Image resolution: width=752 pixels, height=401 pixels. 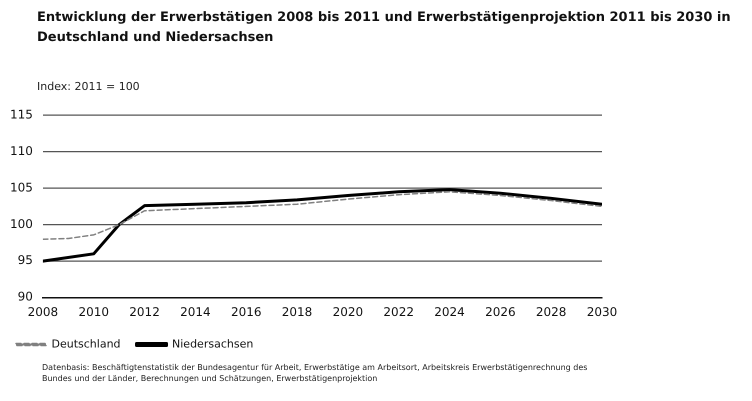 What do you see at coordinates (43, 311) in the screenshot?
I see `x-tick-label: 2008` at bounding box center [43, 311].